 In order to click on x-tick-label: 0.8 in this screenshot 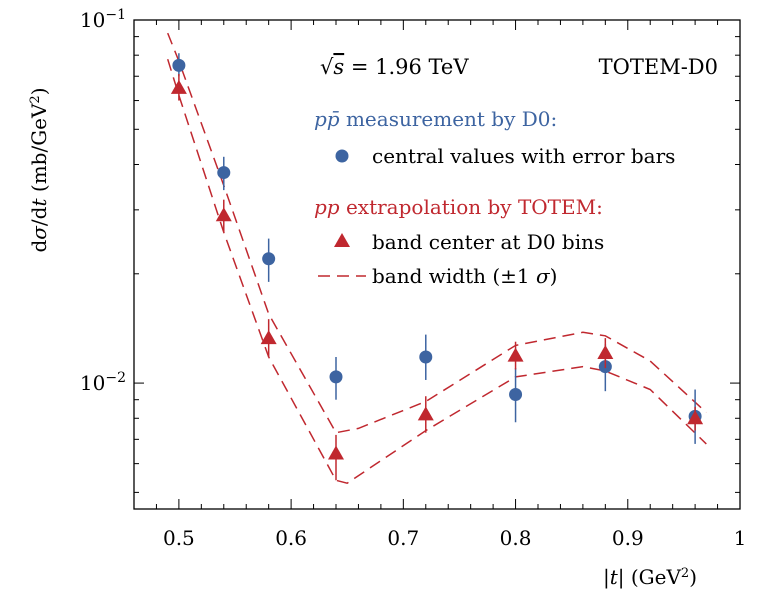, I will do `click(516, 538)`.